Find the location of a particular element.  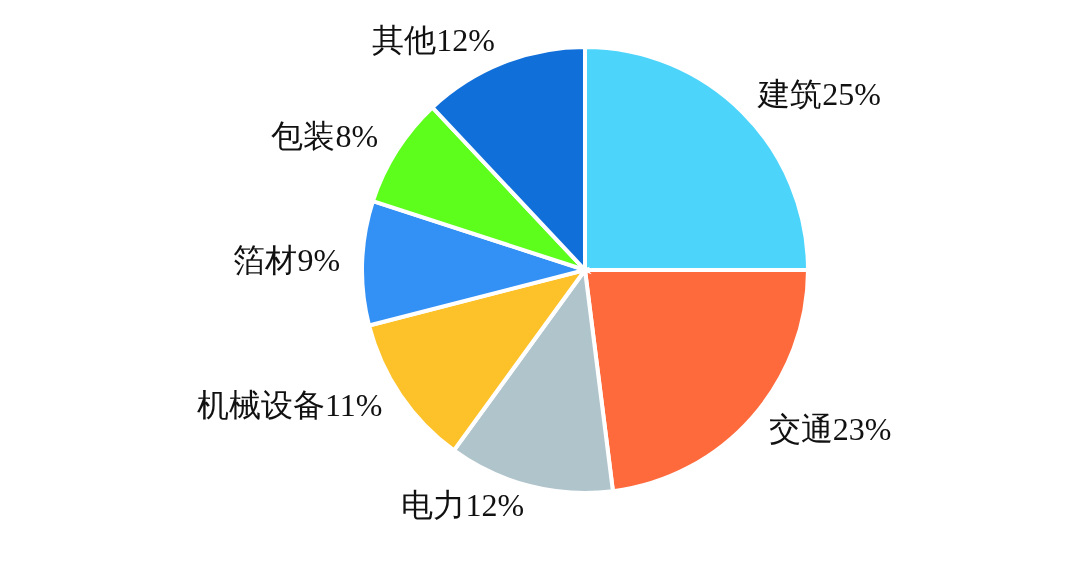

slice-label: 建筑25% is located at coordinates (819, 94).